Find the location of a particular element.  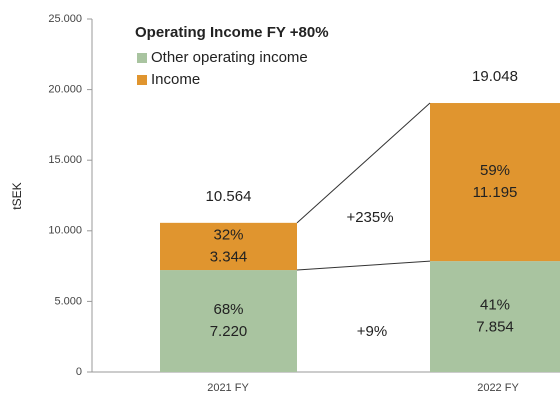

y-tick-label: 0 is located at coordinates (79, 372).